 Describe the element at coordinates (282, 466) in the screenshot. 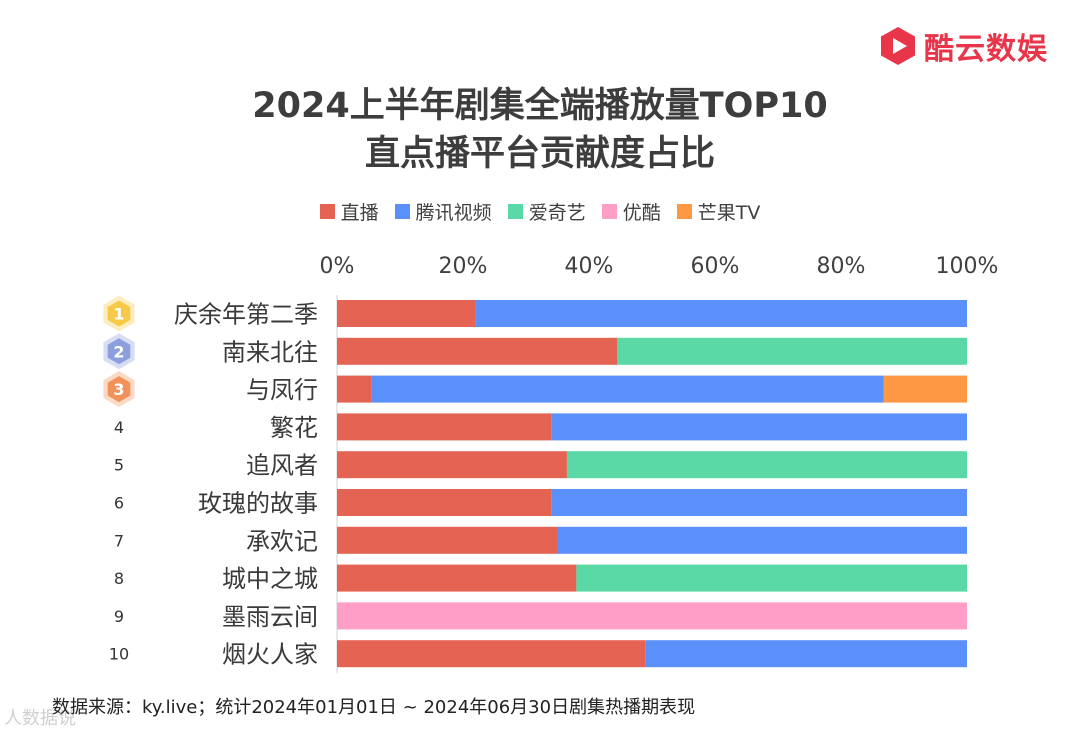

I see `category-label: 追风者` at that location.